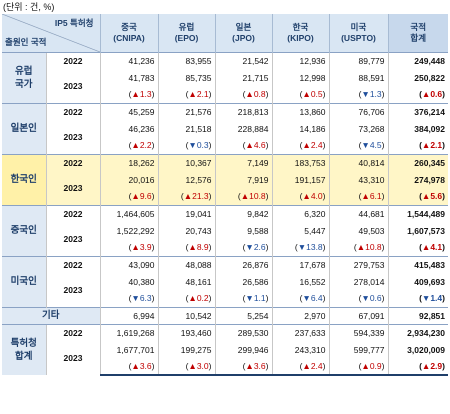 The image size is (450, 414). Describe the element at coordinates (186, 349) in the screenshot. I see `value-cell: 199,275` at that location.